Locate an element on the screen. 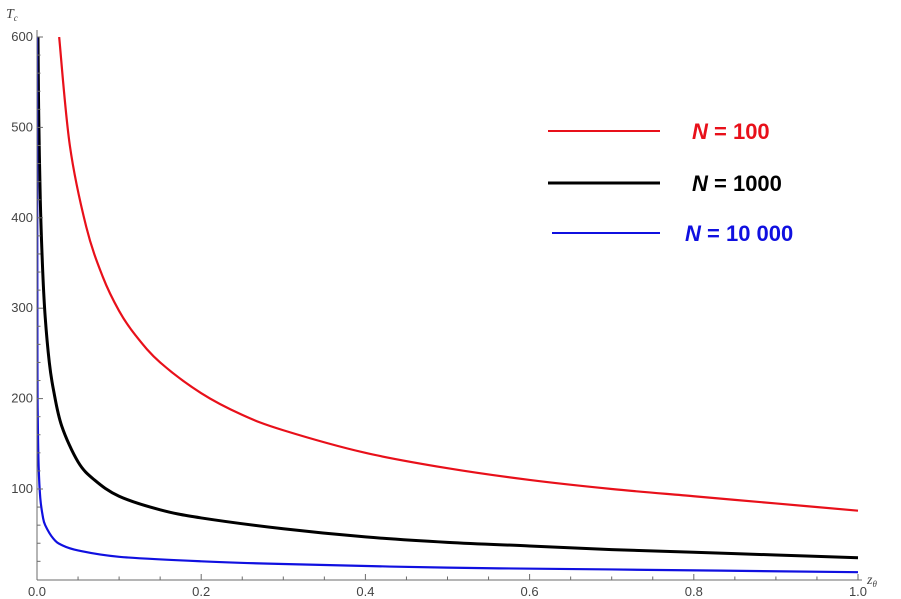  x-axis-label-sub: θ is located at coordinates (874, 584).